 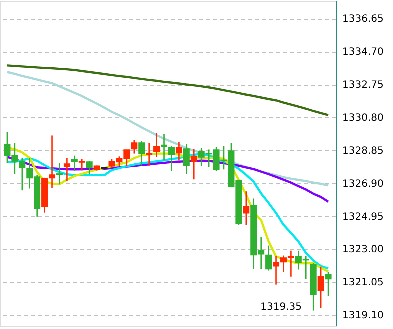 I want to click on y-tick-label: 1332.75, so click(x=363, y=86).